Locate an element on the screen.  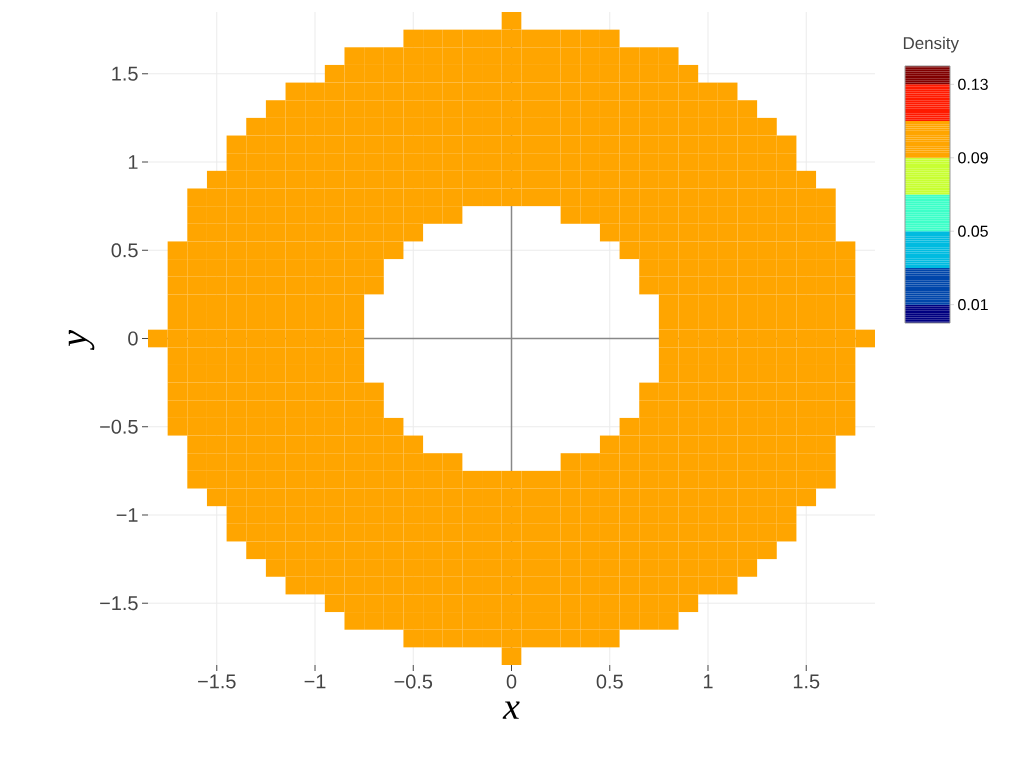
y-tick-label: 0.5 is located at coordinates (124, 250).